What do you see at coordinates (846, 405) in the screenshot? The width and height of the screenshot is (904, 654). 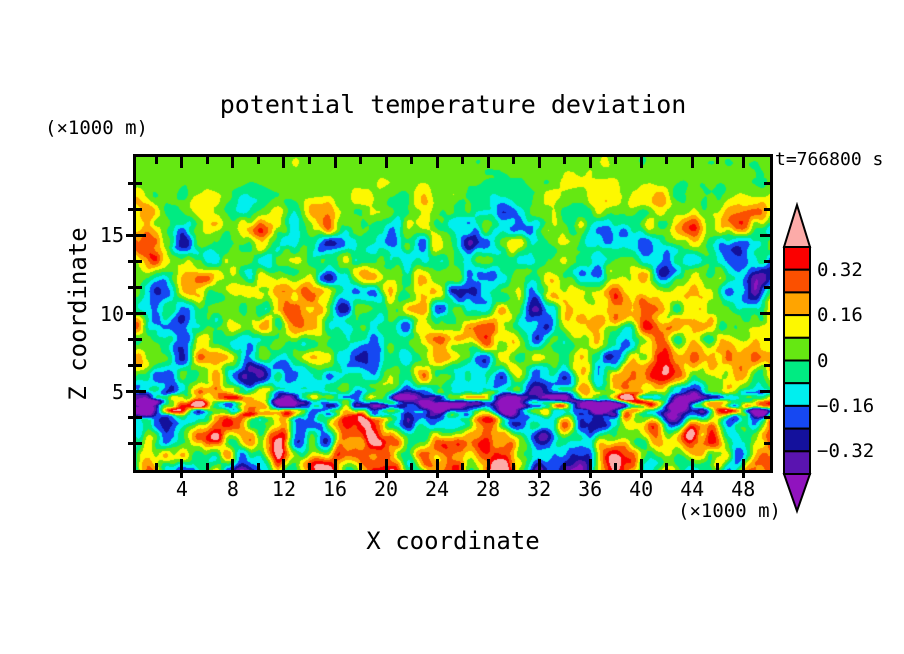 I see `colorbar-tick-label: −0.16` at bounding box center [846, 405].